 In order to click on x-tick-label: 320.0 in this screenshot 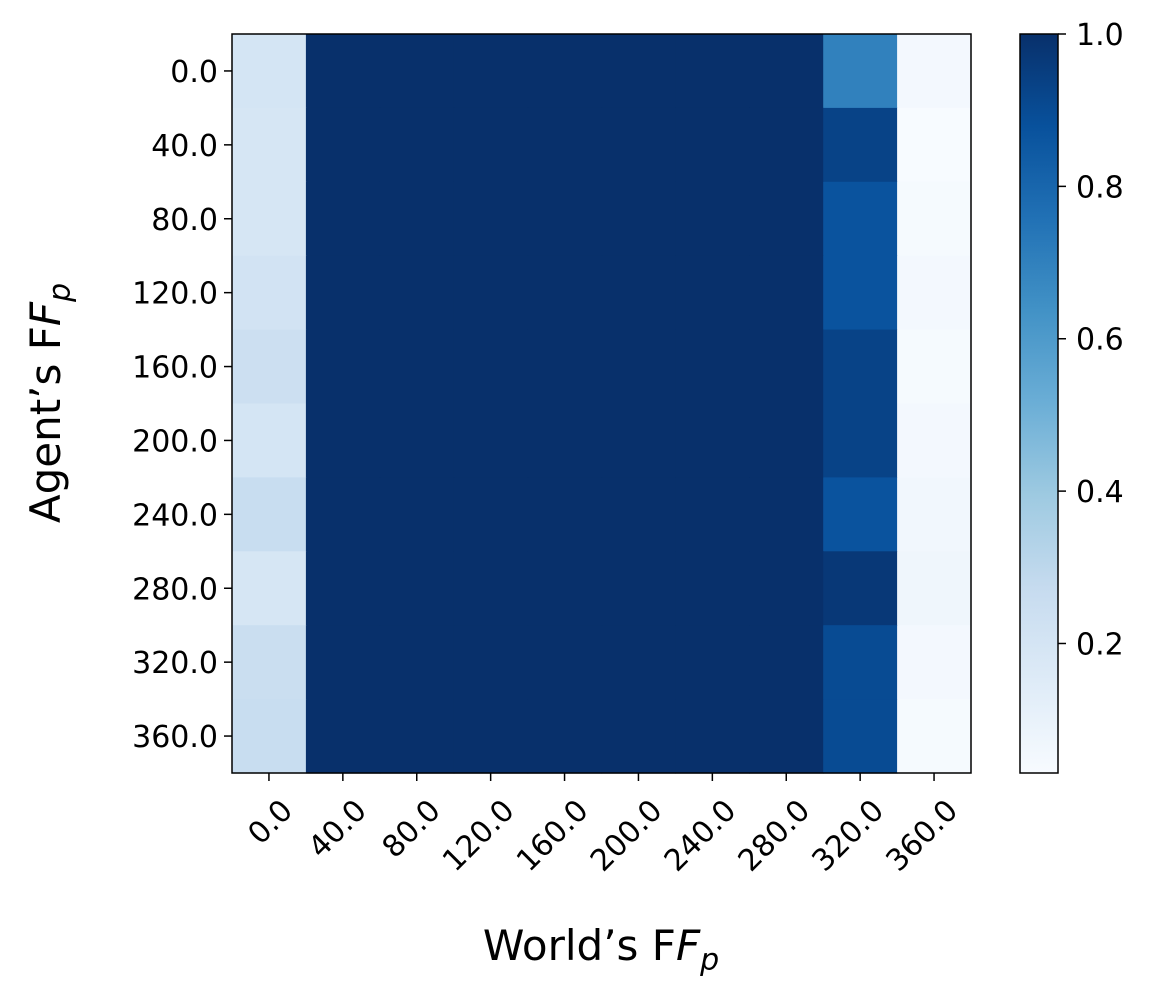, I will do `click(848, 835)`.